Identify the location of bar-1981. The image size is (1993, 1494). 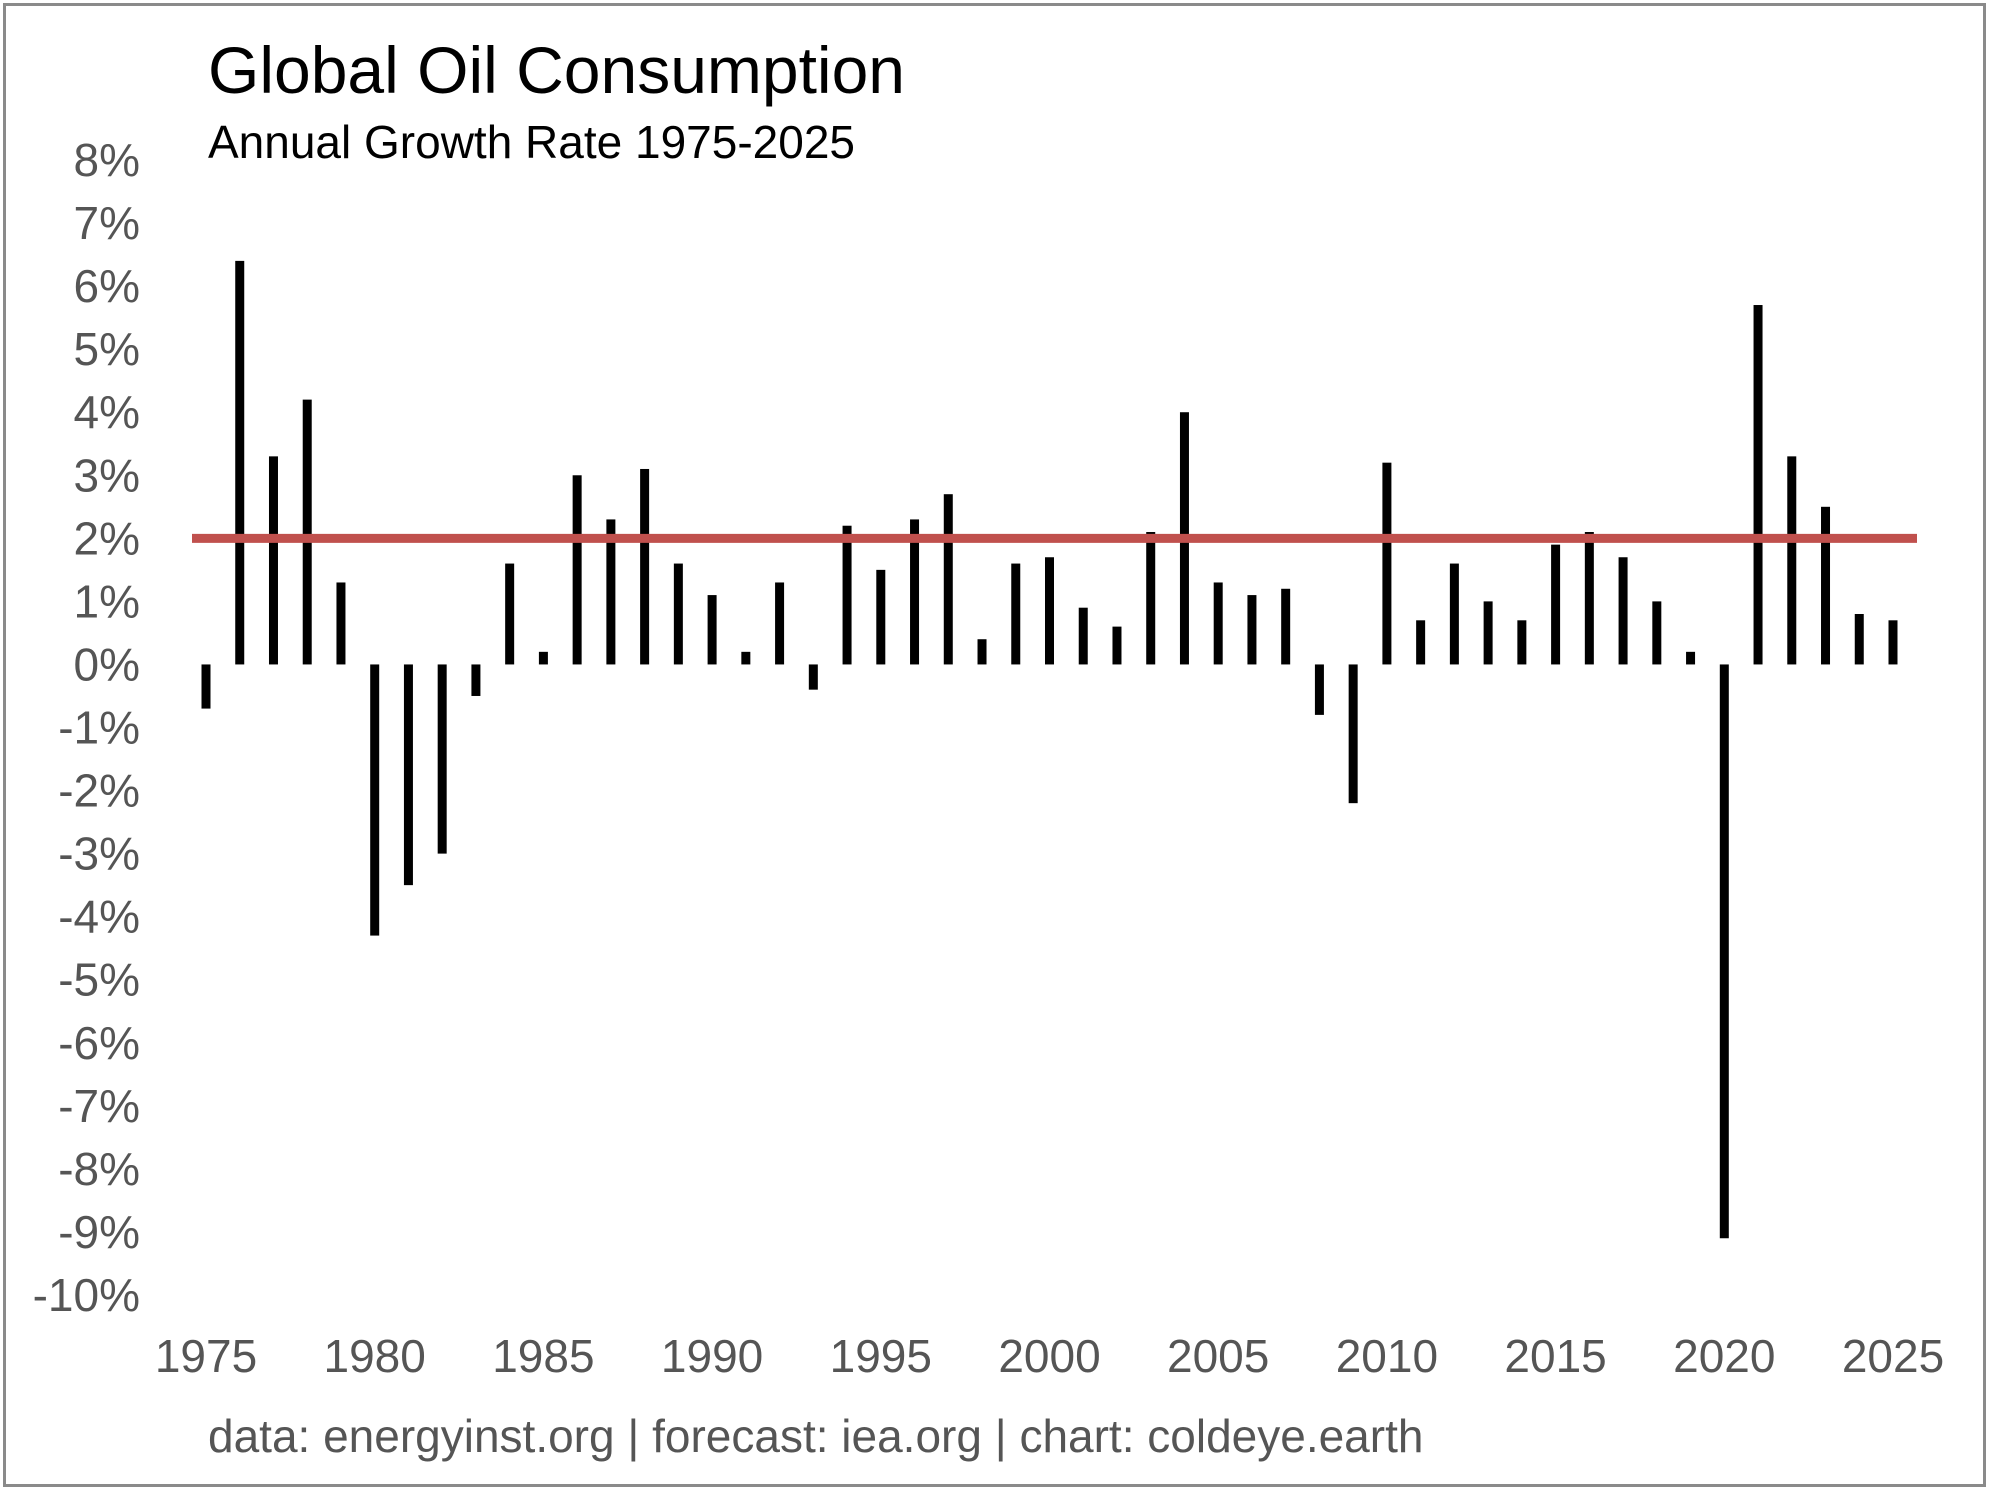
(408, 775).